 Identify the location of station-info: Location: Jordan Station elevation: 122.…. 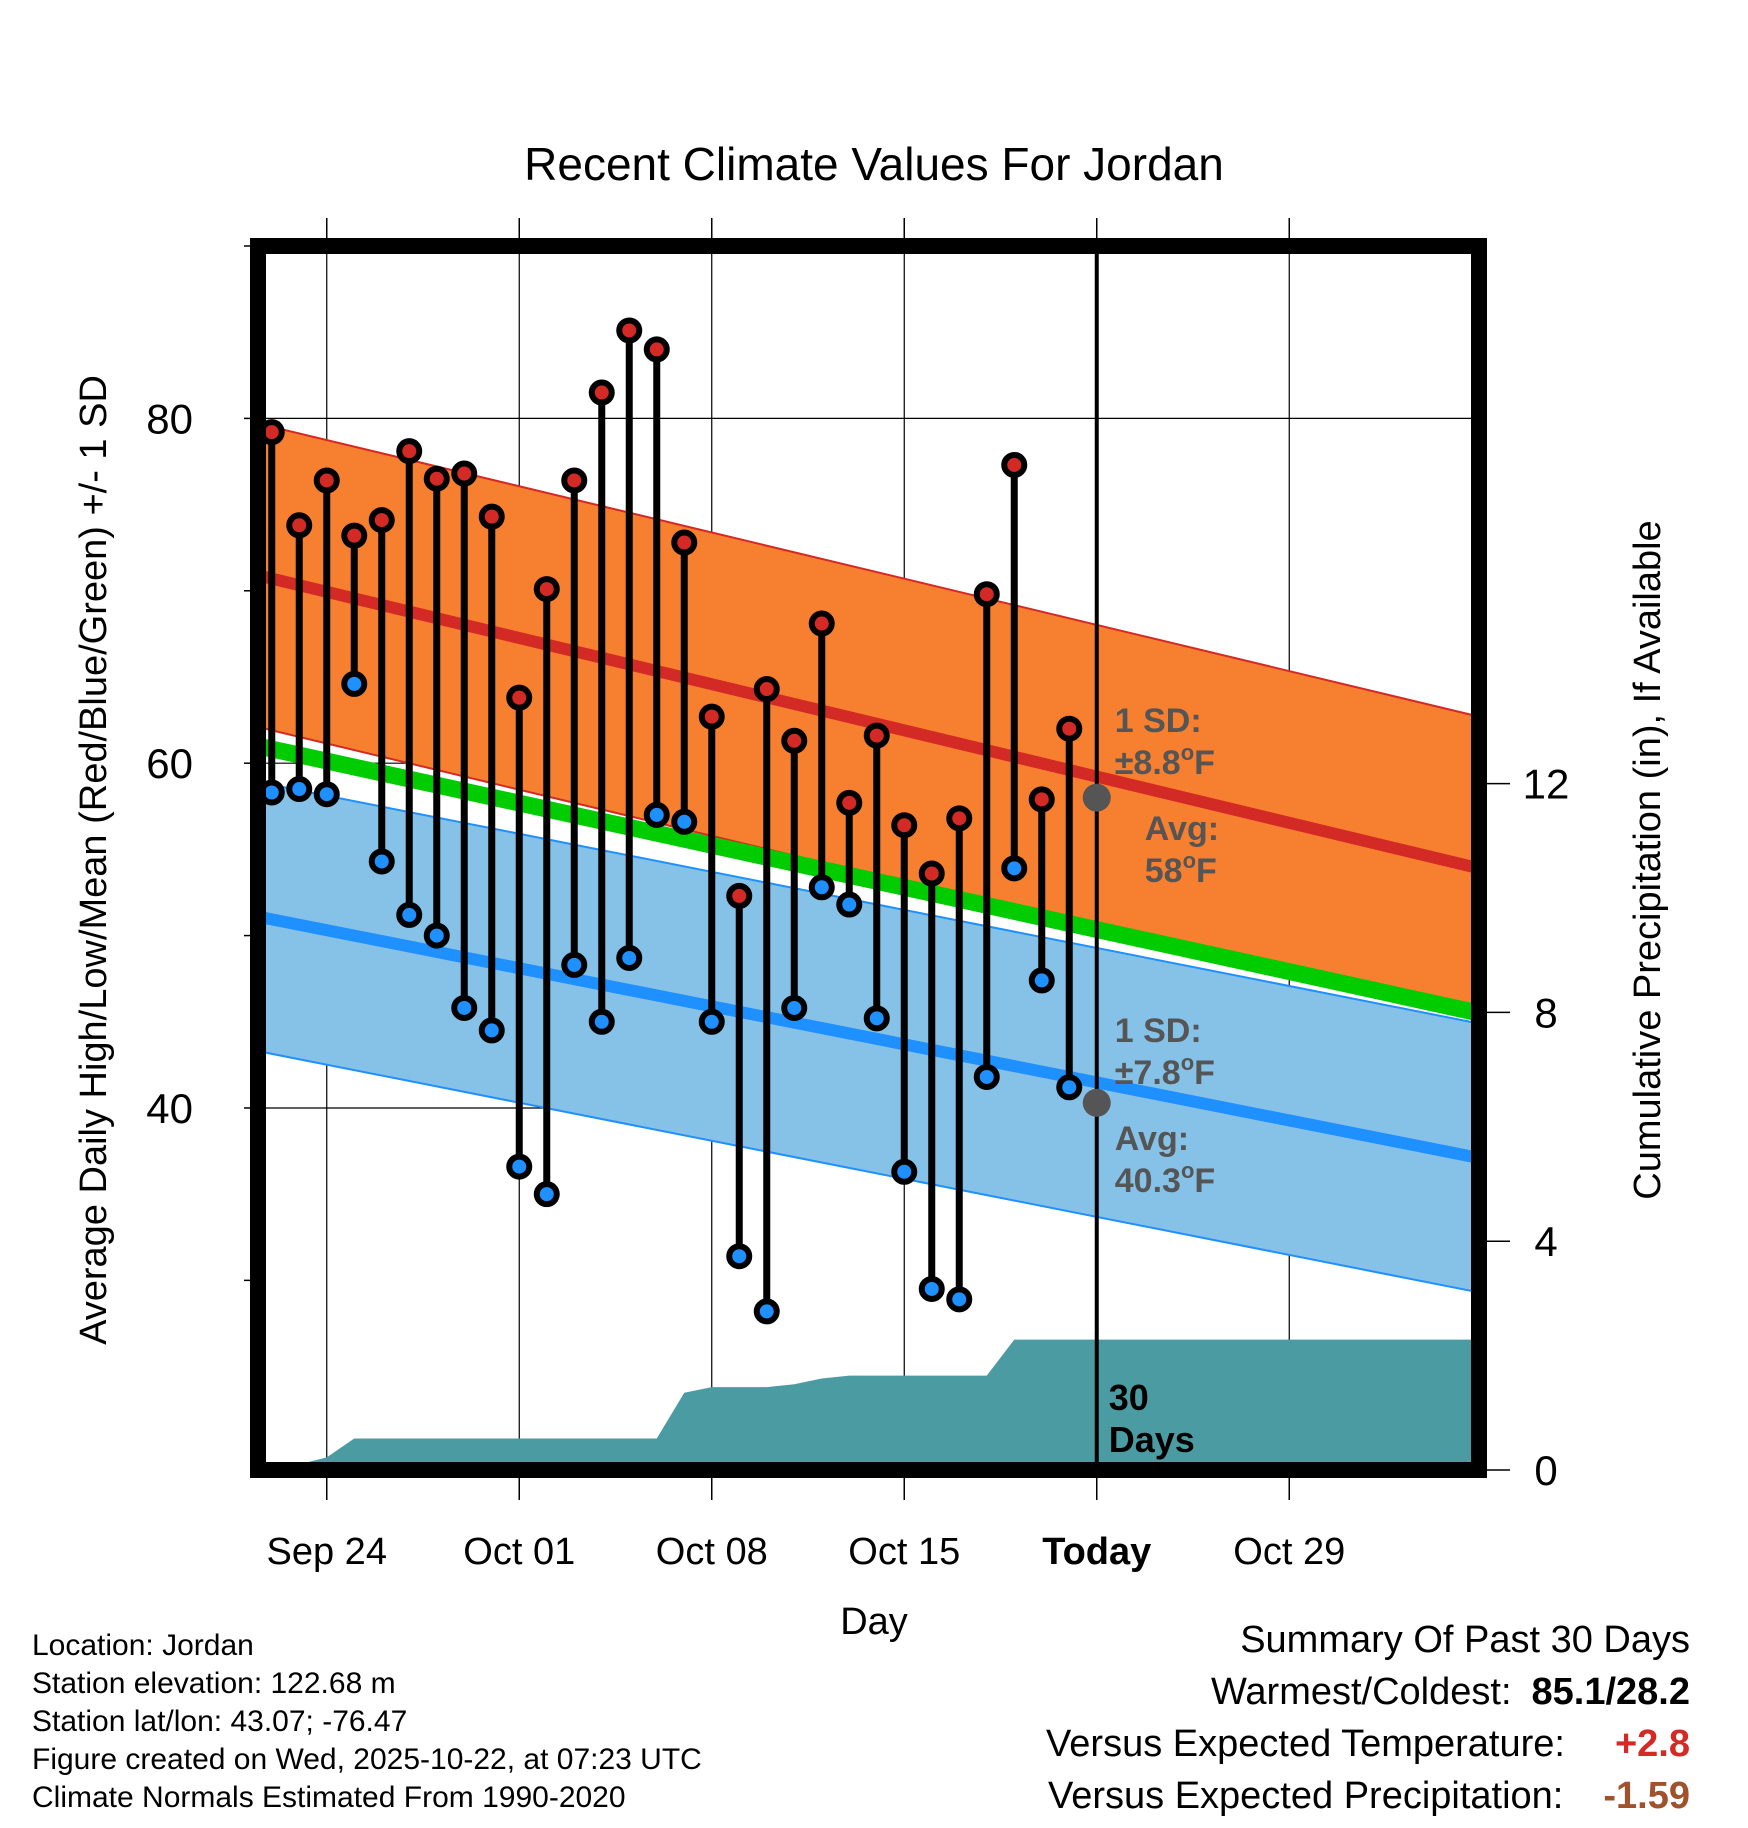
(367, 1722).